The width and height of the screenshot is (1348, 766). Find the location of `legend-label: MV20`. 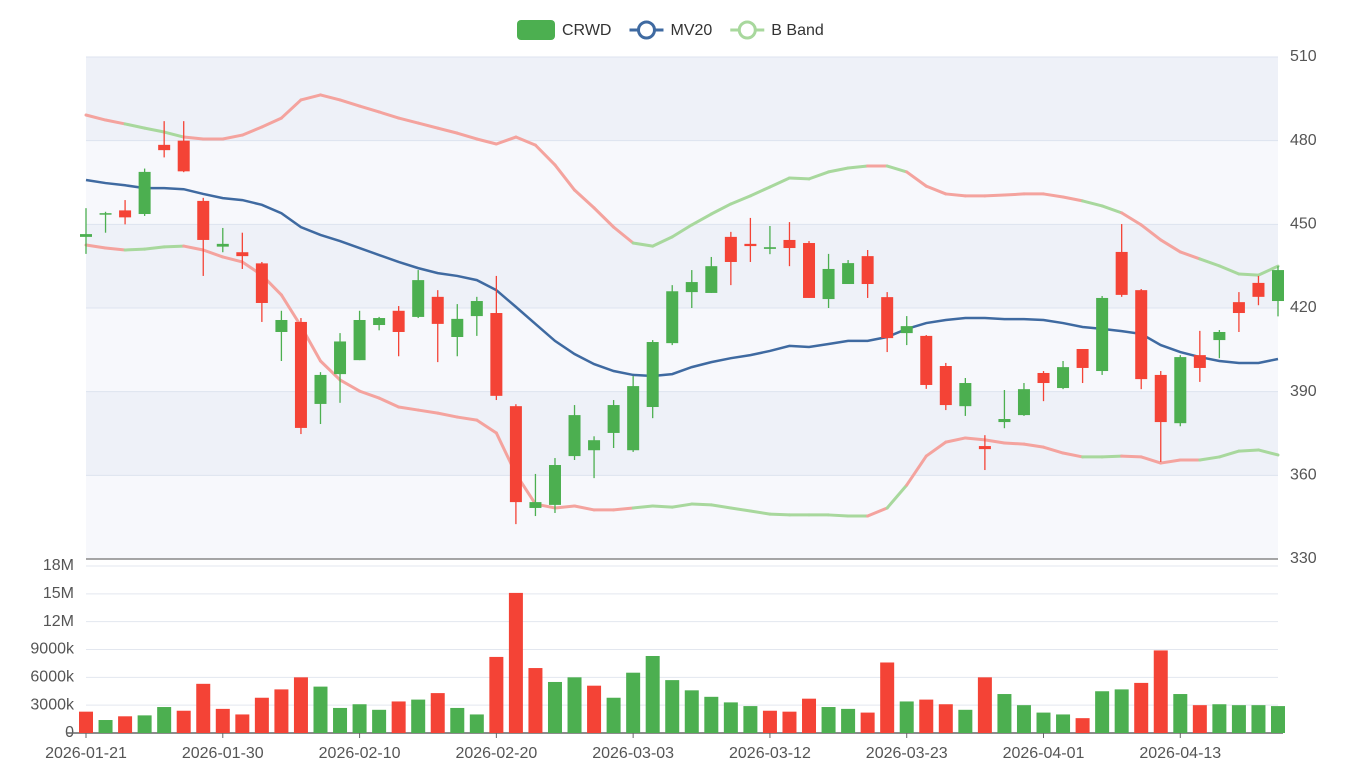

legend-label: MV20 is located at coordinates (691, 30).